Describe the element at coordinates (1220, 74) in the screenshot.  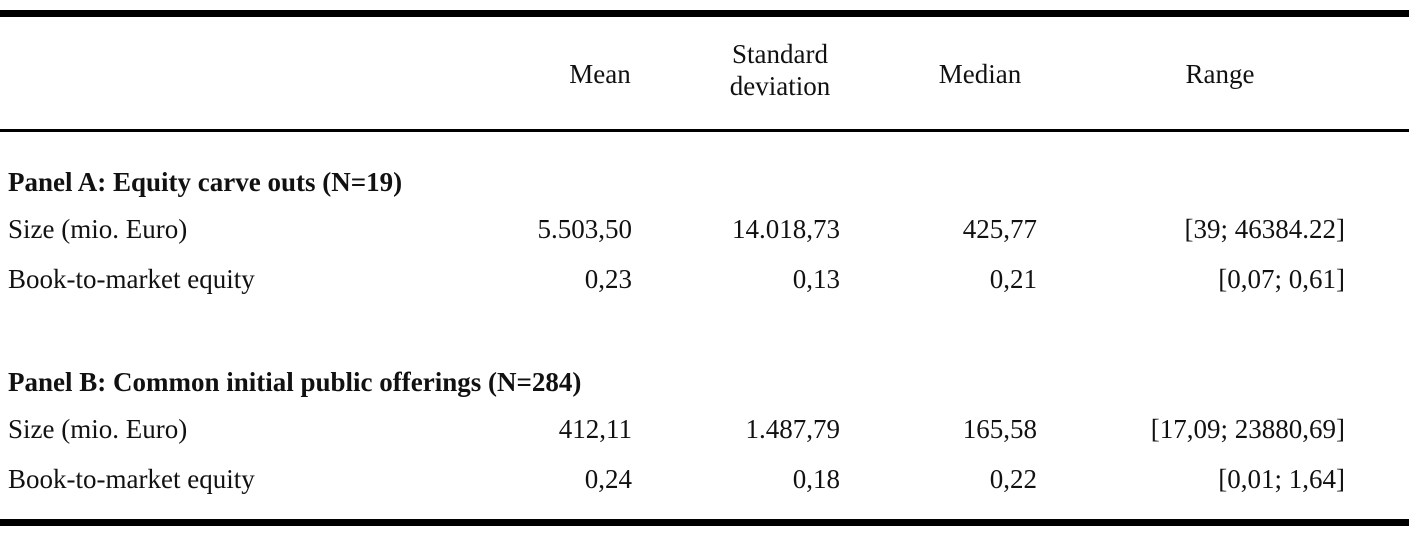
I see `column-header-range: Range` at that location.